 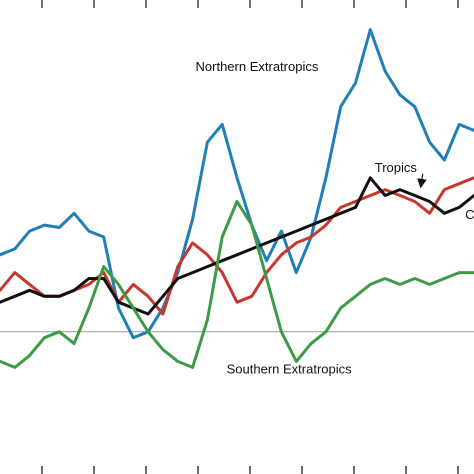 What do you see at coordinates (469, 214) in the screenshot?
I see `annotation-label: C` at bounding box center [469, 214].